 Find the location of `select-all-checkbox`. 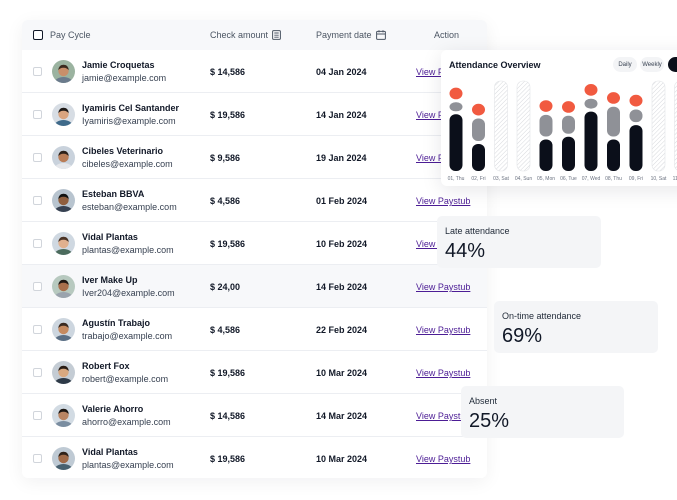

select-all-checkbox is located at coordinates (38, 35).